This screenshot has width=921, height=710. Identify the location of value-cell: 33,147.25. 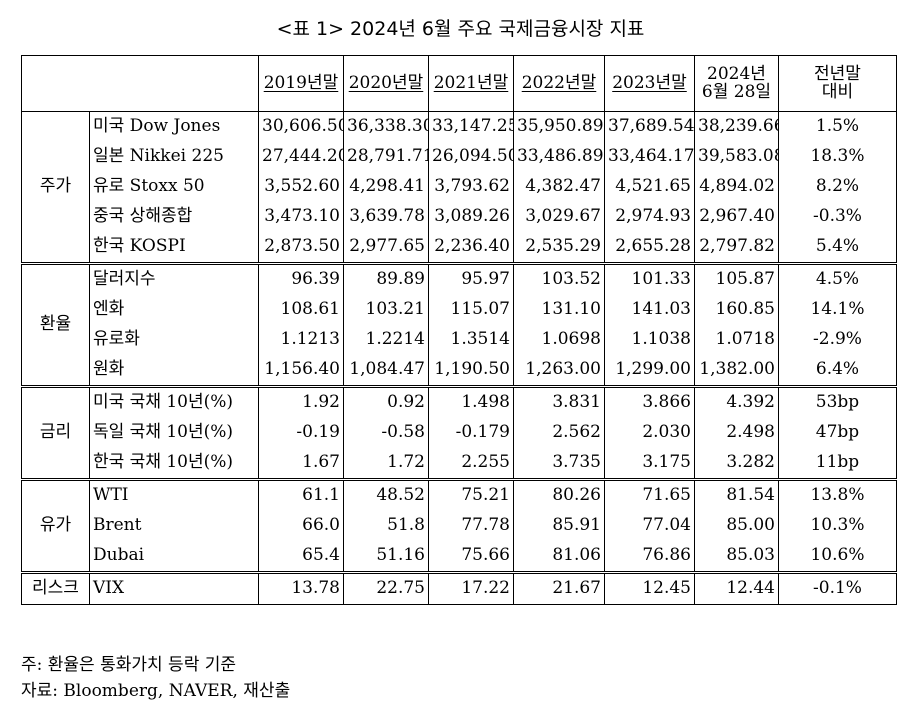
(471, 126).